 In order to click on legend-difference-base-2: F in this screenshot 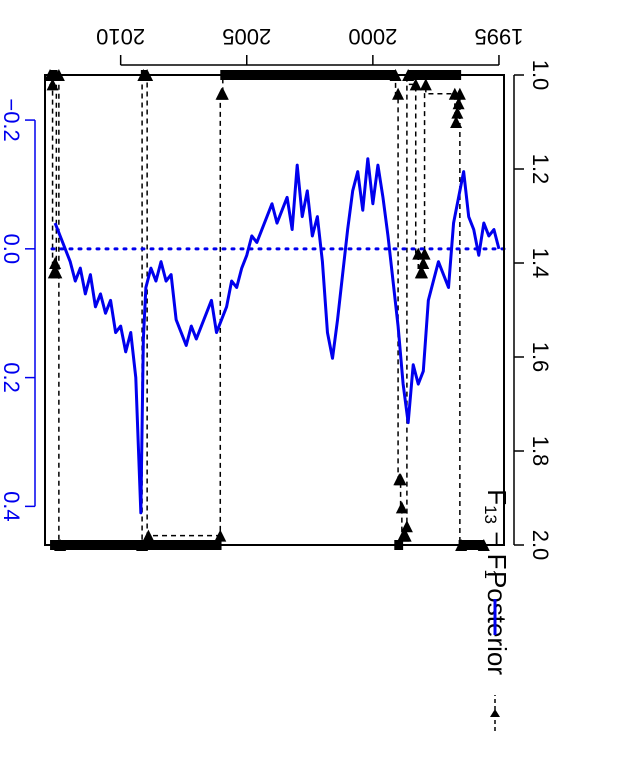, I will do `click(497, 562)`.